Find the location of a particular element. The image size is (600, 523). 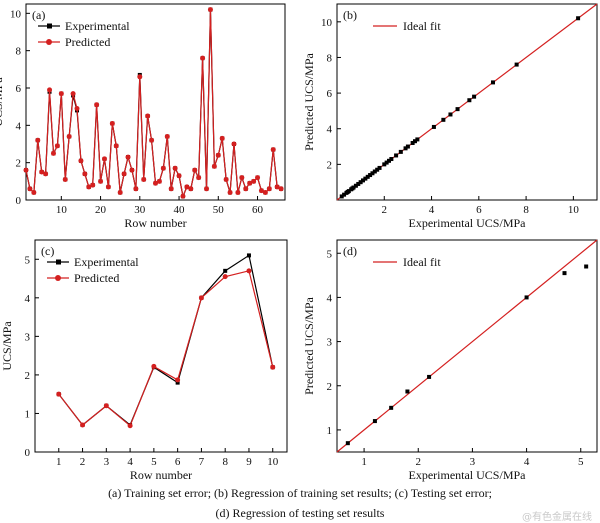

x-tick-label: 60 is located at coordinates (258, 210).